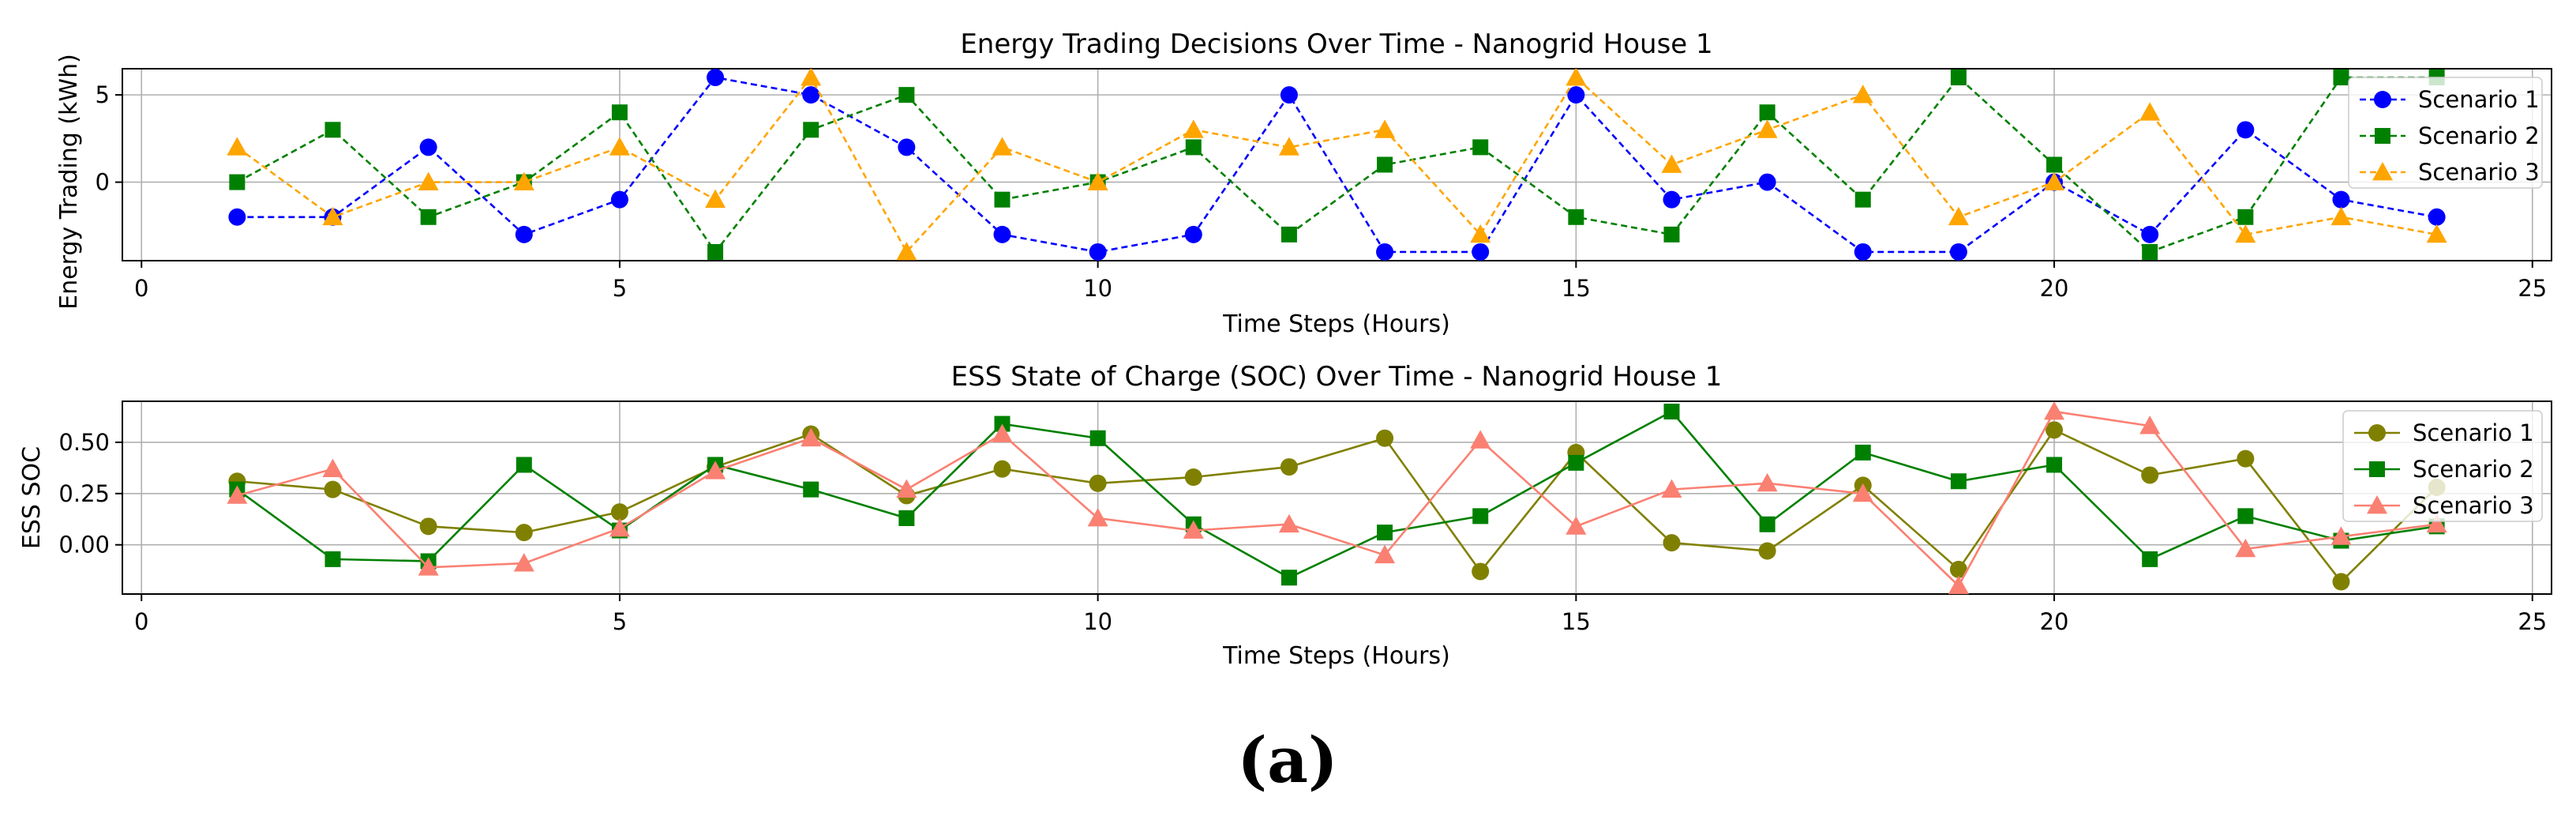 This screenshot has height=816, width=2576. What do you see at coordinates (84, 493) in the screenshot?
I see `y-tick-label: 0.25` at bounding box center [84, 493].